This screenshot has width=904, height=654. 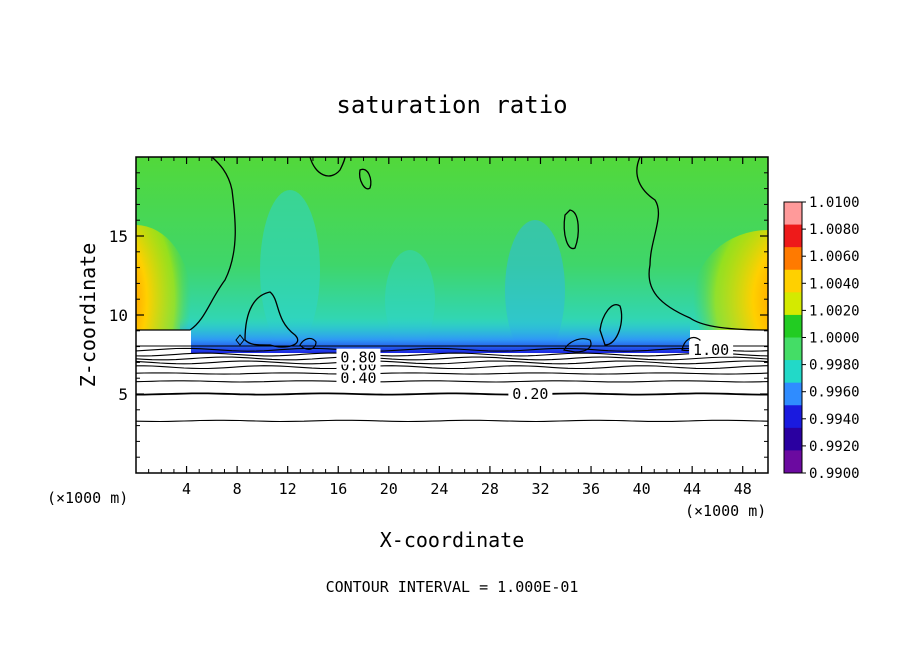 What do you see at coordinates (118, 315) in the screenshot?
I see `y-tick-label: 10` at bounding box center [118, 315].